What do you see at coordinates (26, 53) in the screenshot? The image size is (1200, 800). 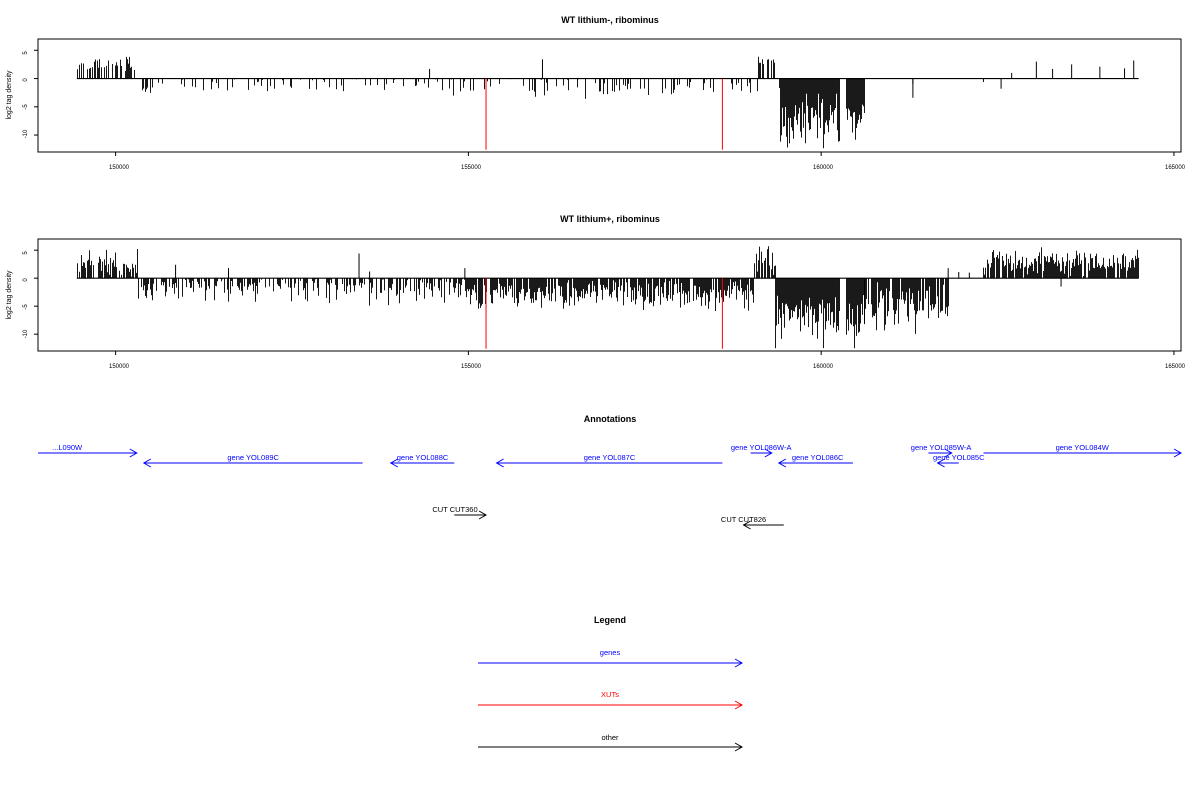 I see `panel-1-y-tick-label: 5` at bounding box center [26, 53].